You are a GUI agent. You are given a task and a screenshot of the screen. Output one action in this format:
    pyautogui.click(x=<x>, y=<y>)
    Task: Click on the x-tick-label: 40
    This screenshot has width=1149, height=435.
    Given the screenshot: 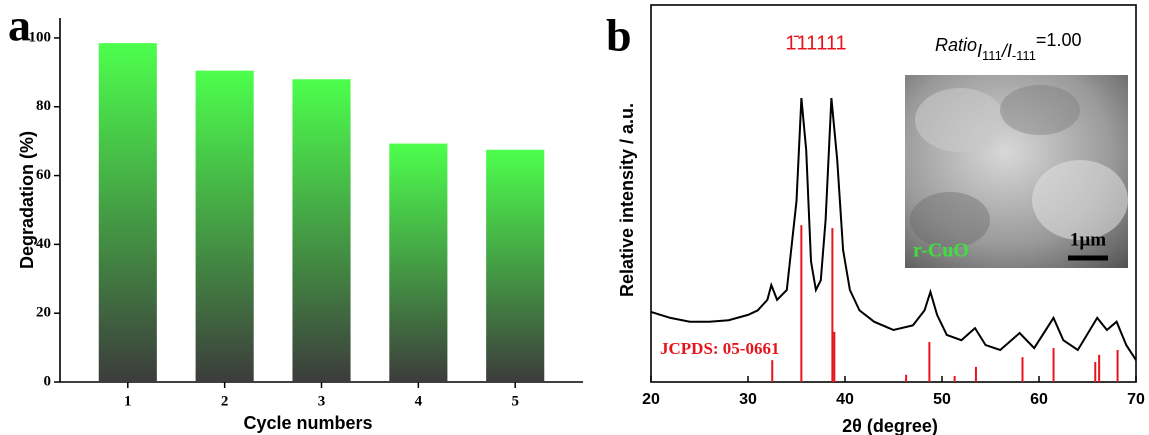 What is the action you would take?
    pyautogui.click(x=845, y=399)
    